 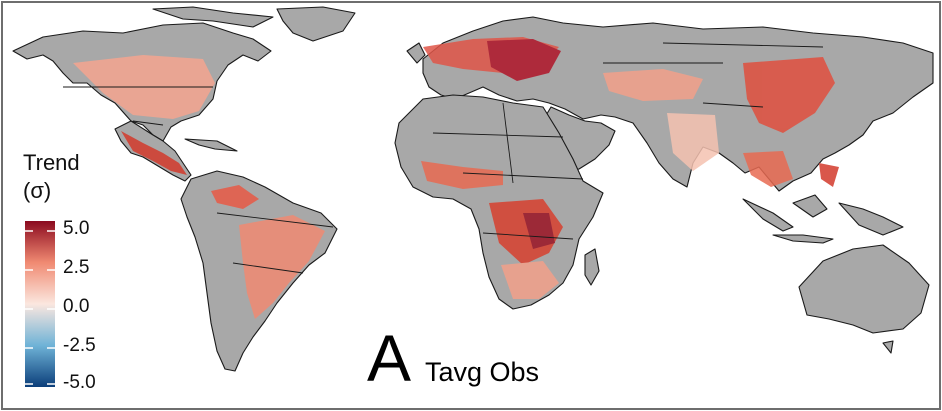 What do you see at coordinates (51, 177) in the screenshot?
I see `legend-title: Trend (σ)` at bounding box center [51, 177].